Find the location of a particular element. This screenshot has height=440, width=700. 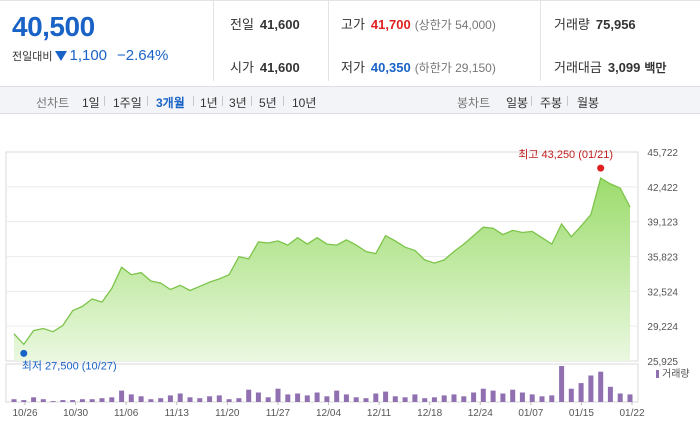

candle-daily: 일봉 is located at coordinates (517, 103).